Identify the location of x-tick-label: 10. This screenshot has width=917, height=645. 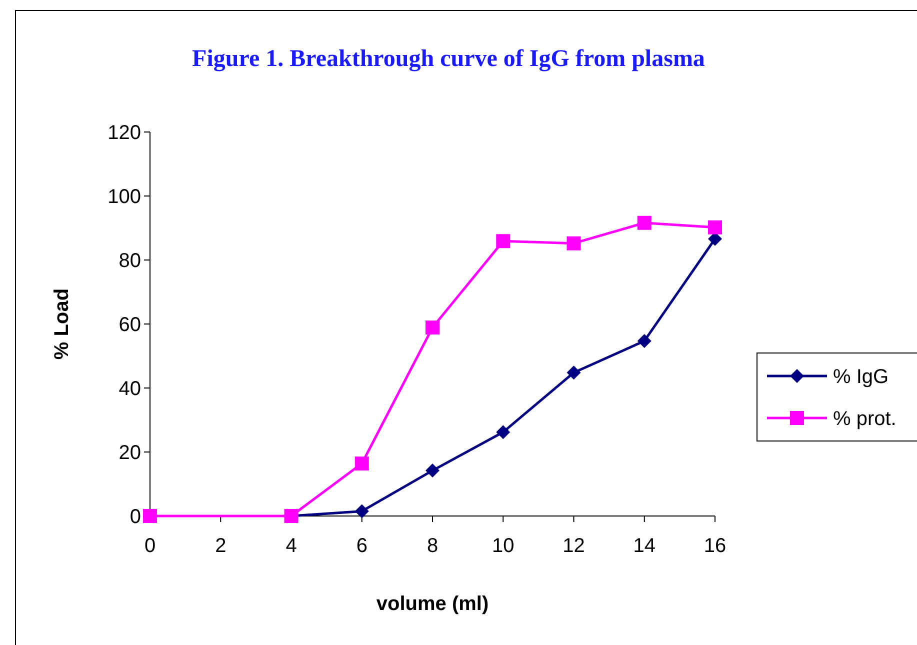
(503, 546).